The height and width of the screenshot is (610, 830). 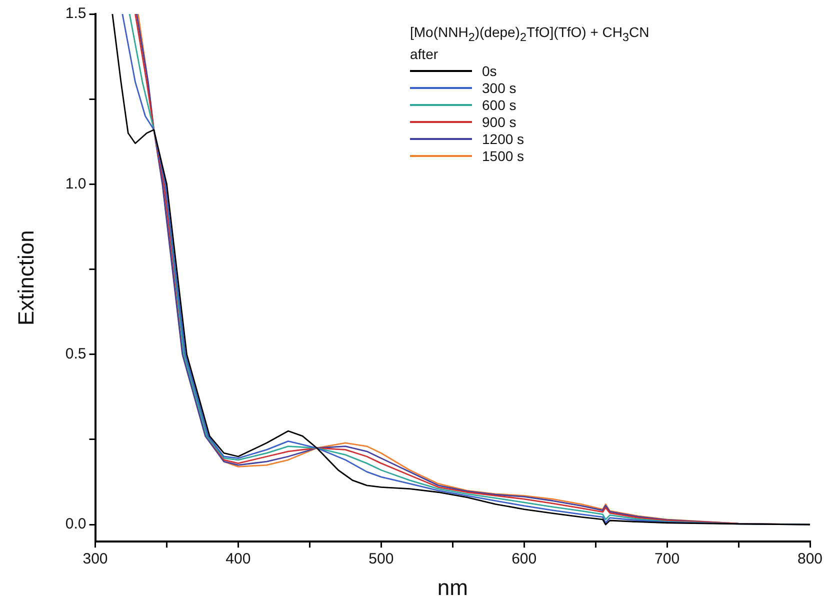 I want to click on x-tick-label: 600, so click(x=524, y=559).